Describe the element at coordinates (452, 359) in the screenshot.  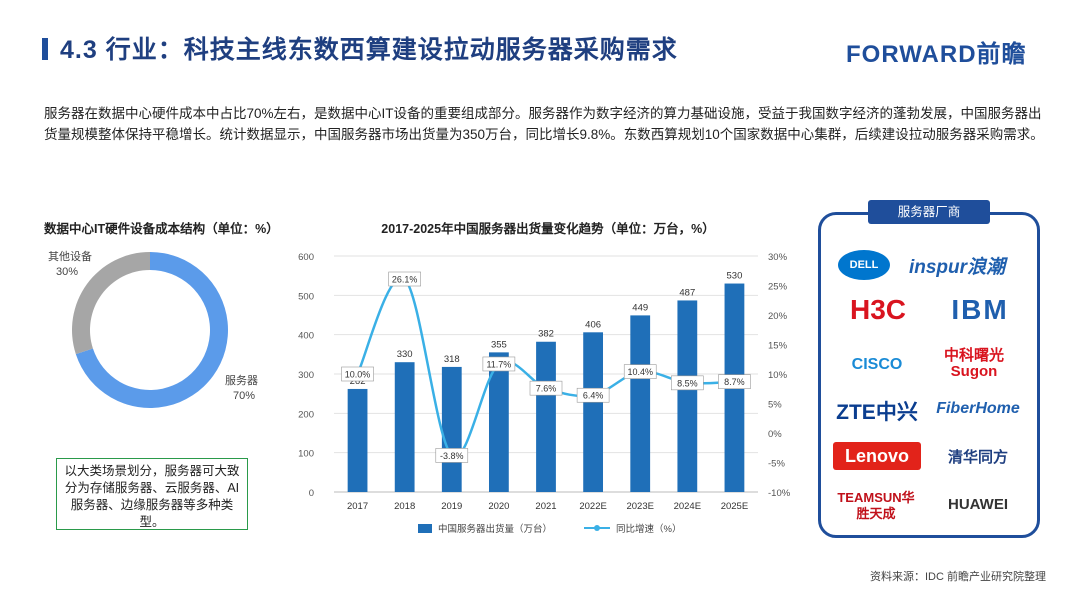
I see `bar-value-label: 318` at that location.